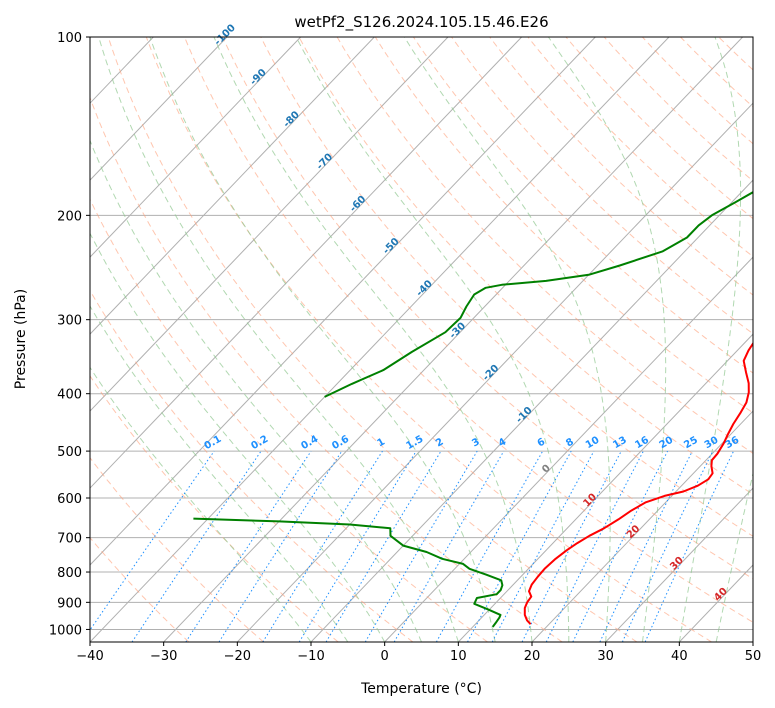  I want to click on dewpoint-profile-line, so click(348, 572).